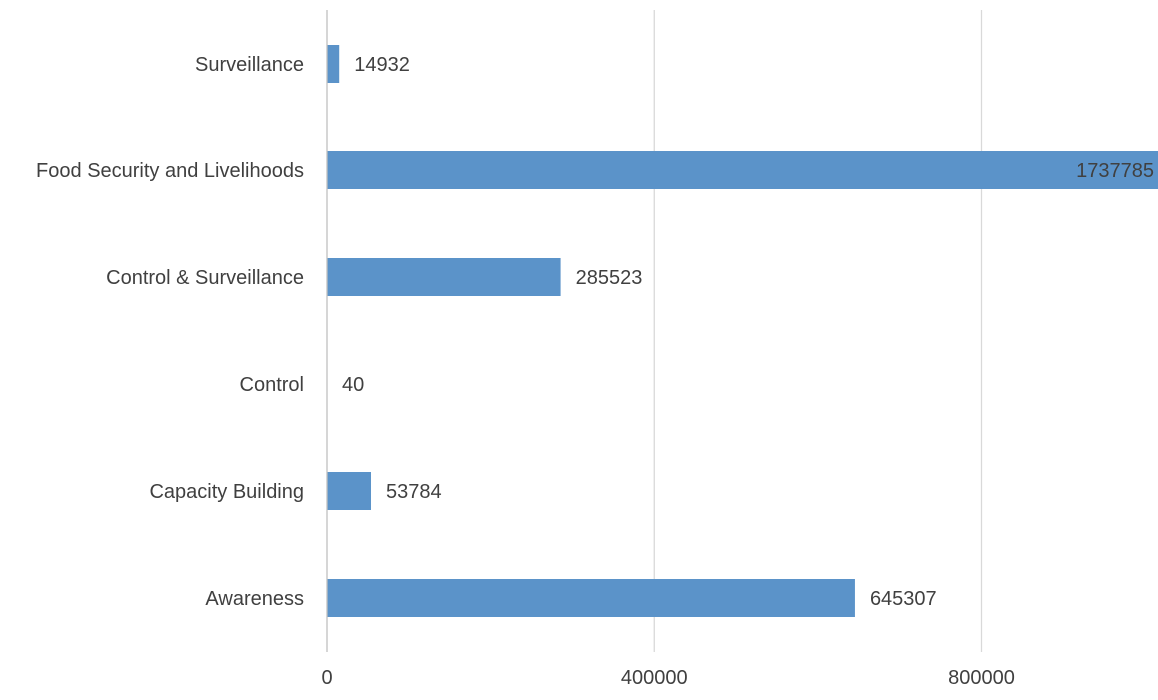  What do you see at coordinates (205, 278) in the screenshot?
I see `category-label: Control & Surveillance` at bounding box center [205, 278].